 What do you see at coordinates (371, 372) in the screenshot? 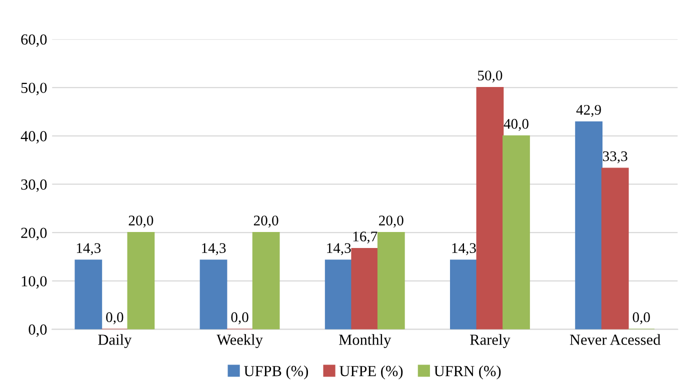
I see `legend-label: UFPE (%)` at bounding box center [371, 372].